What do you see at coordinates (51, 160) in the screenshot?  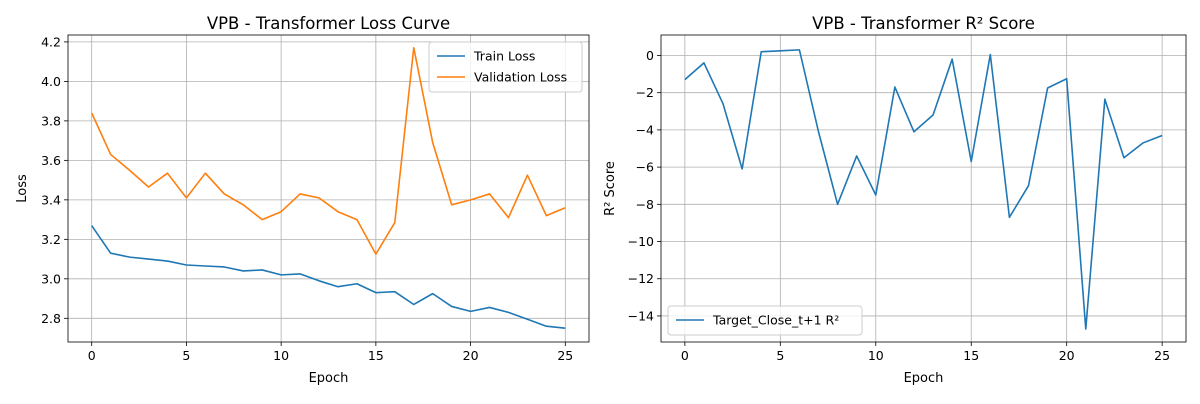 I see `y-tick-label: 3.6` at bounding box center [51, 160].